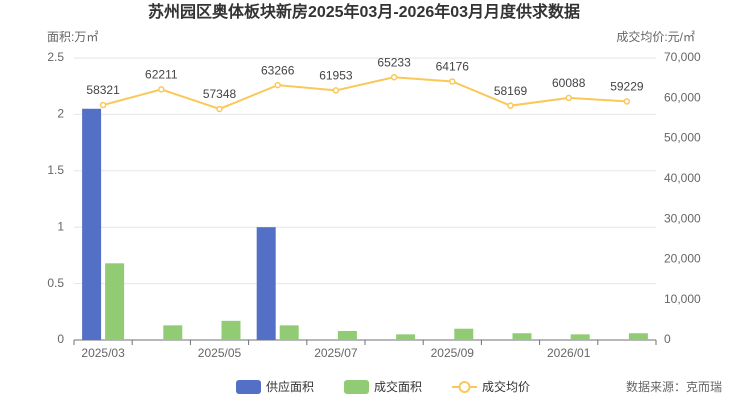 The width and height of the screenshot is (729, 401). What do you see at coordinates (464, 387) in the screenshot?
I see `legend-marker` at bounding box center [464, 387].